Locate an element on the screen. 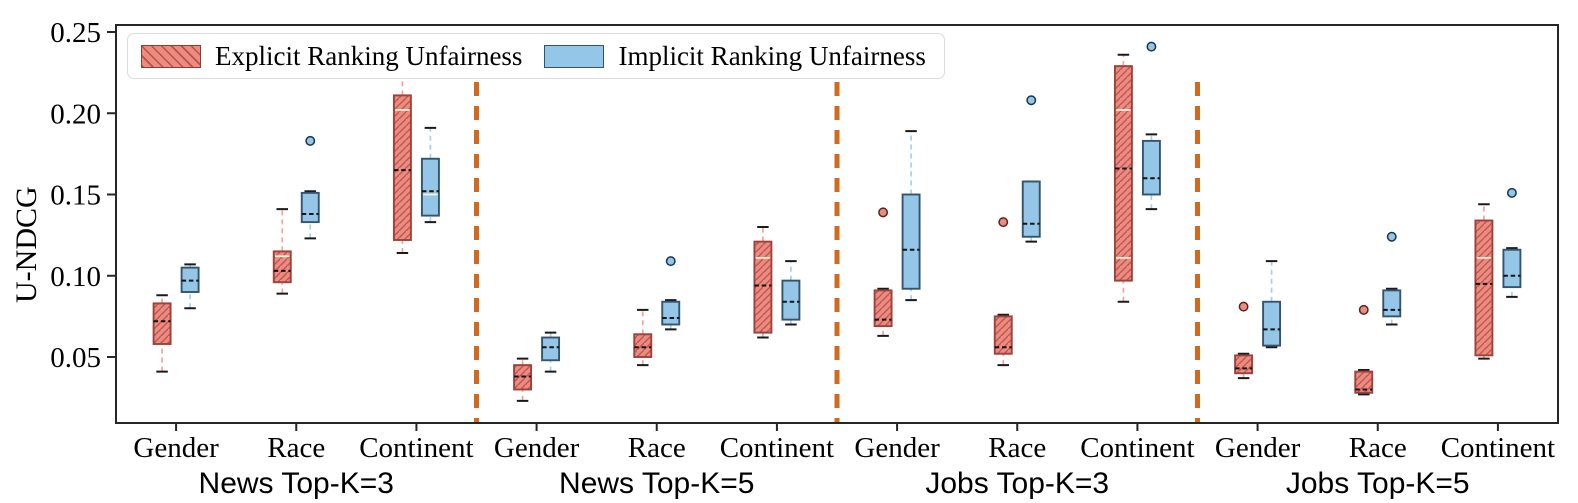 The height and width of the screenshot is (503, 1578). group-label: News Top-K=5 is located at coordinates (656, 483).